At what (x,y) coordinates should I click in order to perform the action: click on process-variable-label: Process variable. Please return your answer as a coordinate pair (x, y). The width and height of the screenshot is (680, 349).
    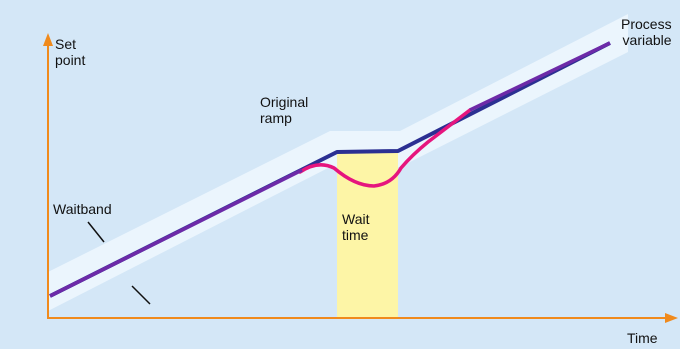
    Looking at the image, I should click on (646, 32).